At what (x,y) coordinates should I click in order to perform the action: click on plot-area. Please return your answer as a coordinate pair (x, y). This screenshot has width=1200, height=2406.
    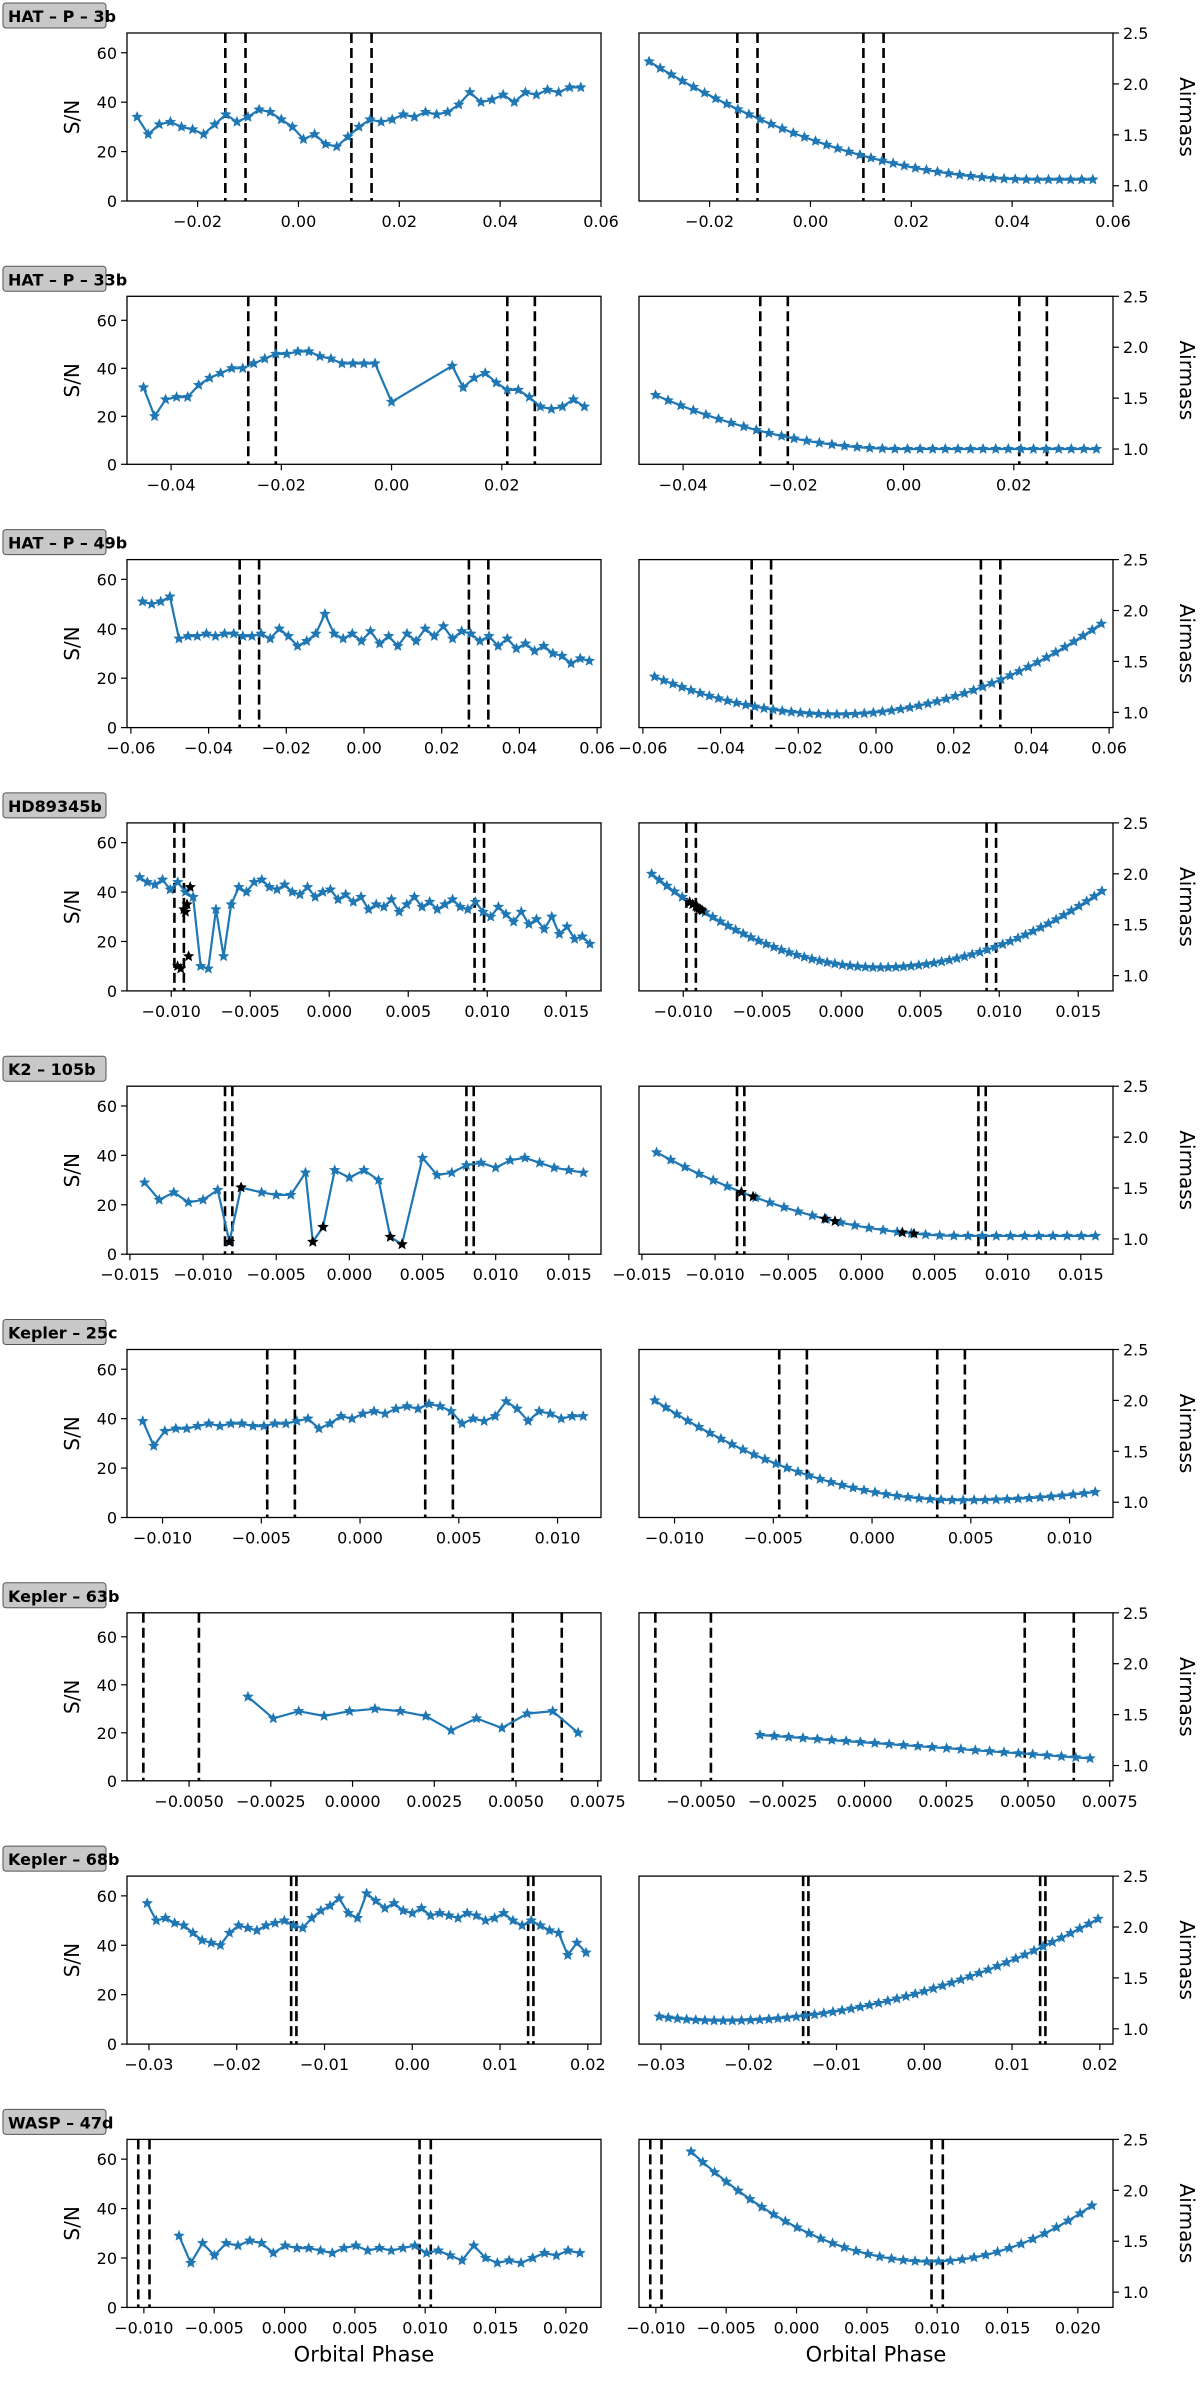
    Looking at the image, I should click on (364, 1170).